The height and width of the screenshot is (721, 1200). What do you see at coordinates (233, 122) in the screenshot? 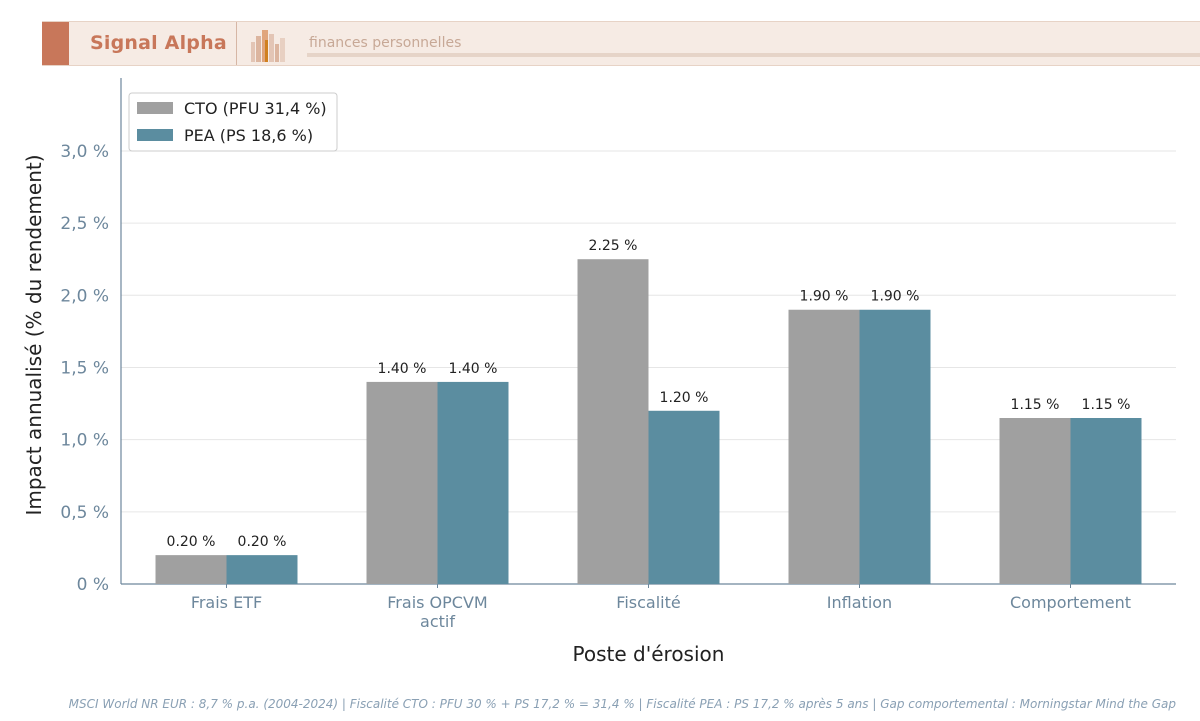
I see `legend-box` at bounding box center [233, 122].